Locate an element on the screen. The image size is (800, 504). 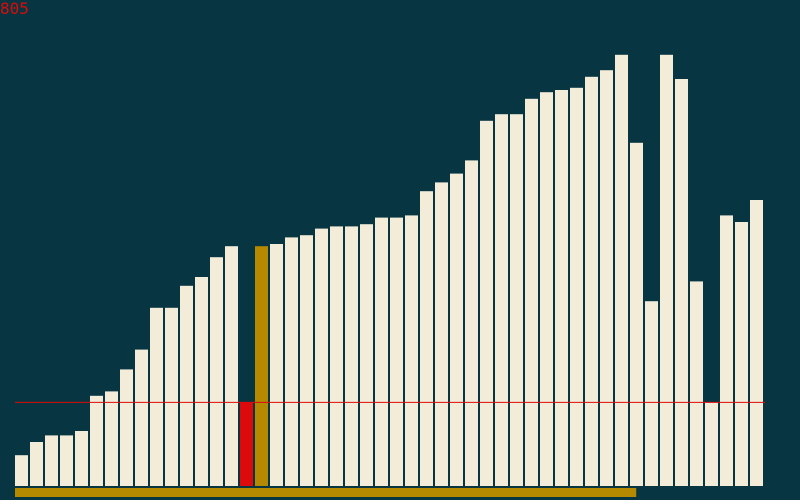
progress-bar is located at coordinates (326, 492).